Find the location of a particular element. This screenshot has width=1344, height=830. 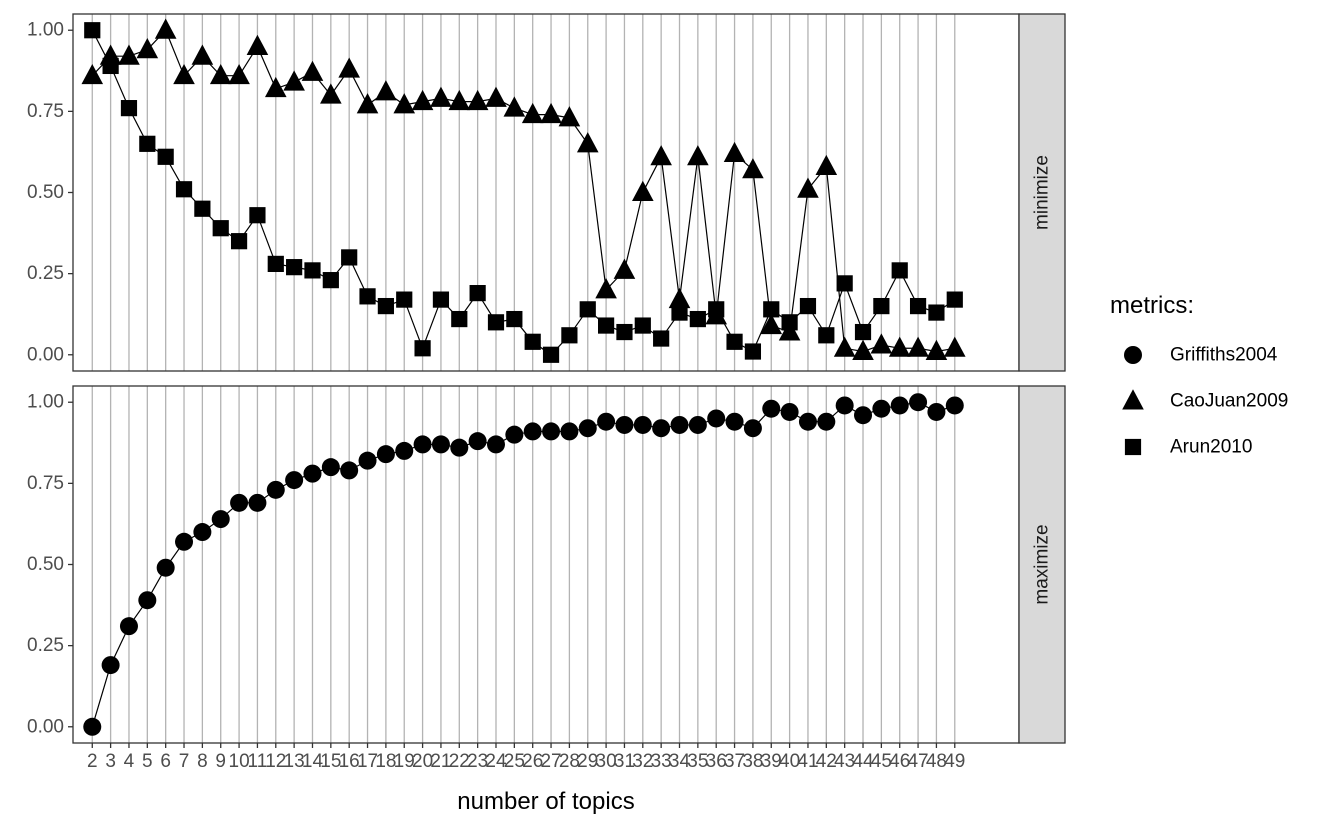

x-tick-label: 45 is located at coordinates (881, 761).